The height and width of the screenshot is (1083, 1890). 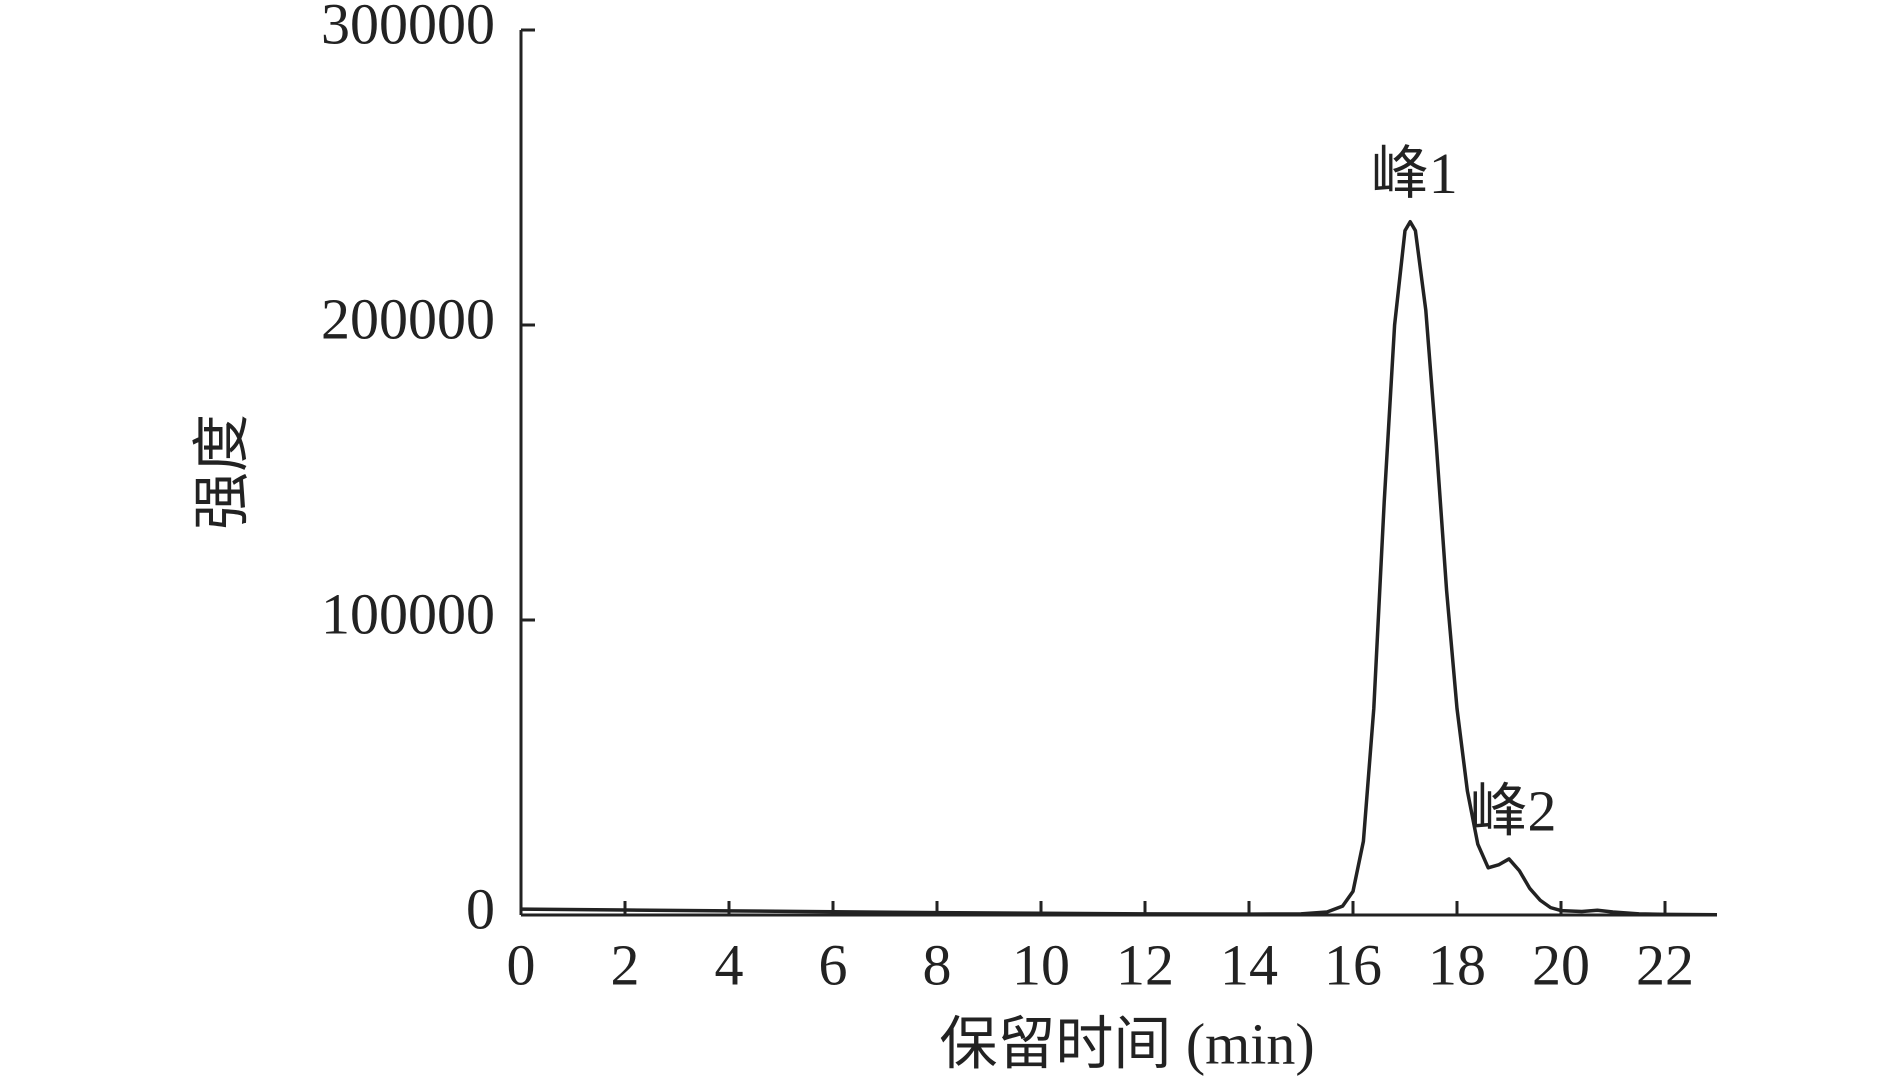 I want to click on x-tick-label: 16, so click(x=1353, y=964).